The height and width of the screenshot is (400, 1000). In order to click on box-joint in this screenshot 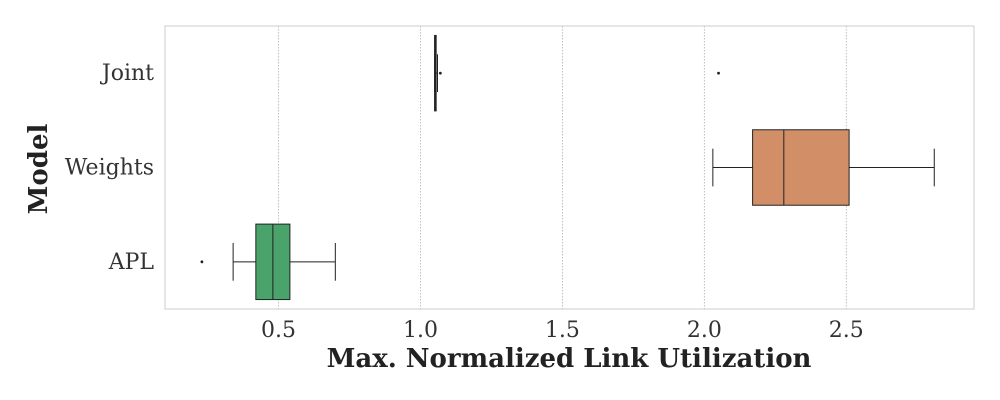, I will do `click(577, 73)`.